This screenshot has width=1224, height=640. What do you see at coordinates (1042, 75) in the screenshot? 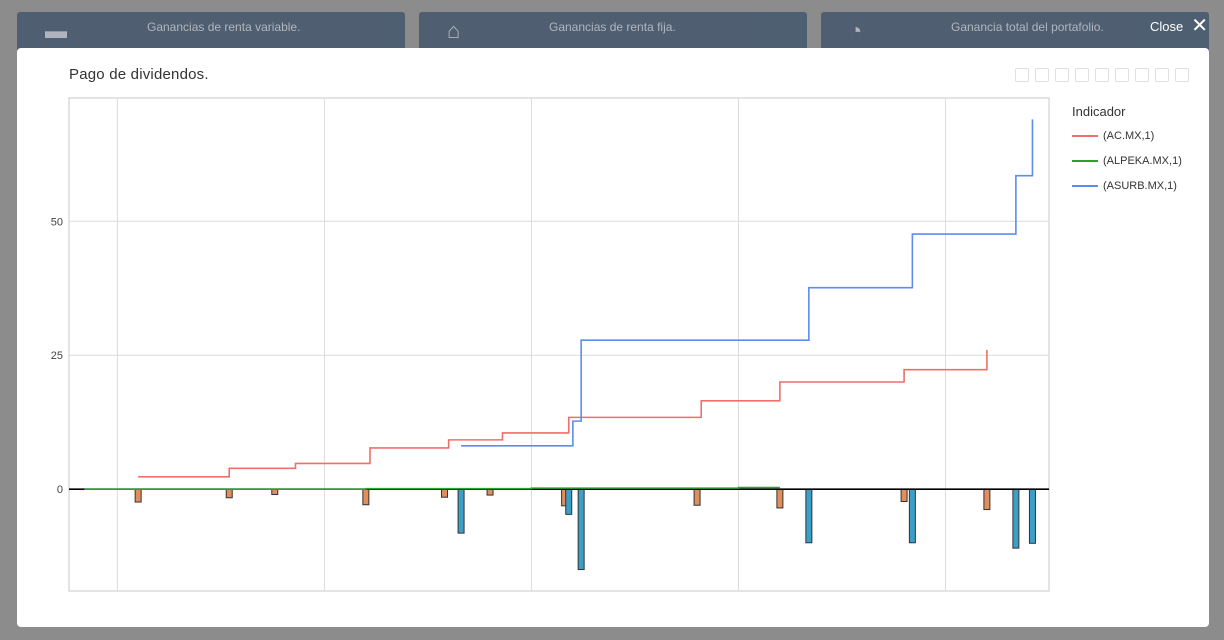
I see `zoom-icon` at bounding box center [1042, 75].